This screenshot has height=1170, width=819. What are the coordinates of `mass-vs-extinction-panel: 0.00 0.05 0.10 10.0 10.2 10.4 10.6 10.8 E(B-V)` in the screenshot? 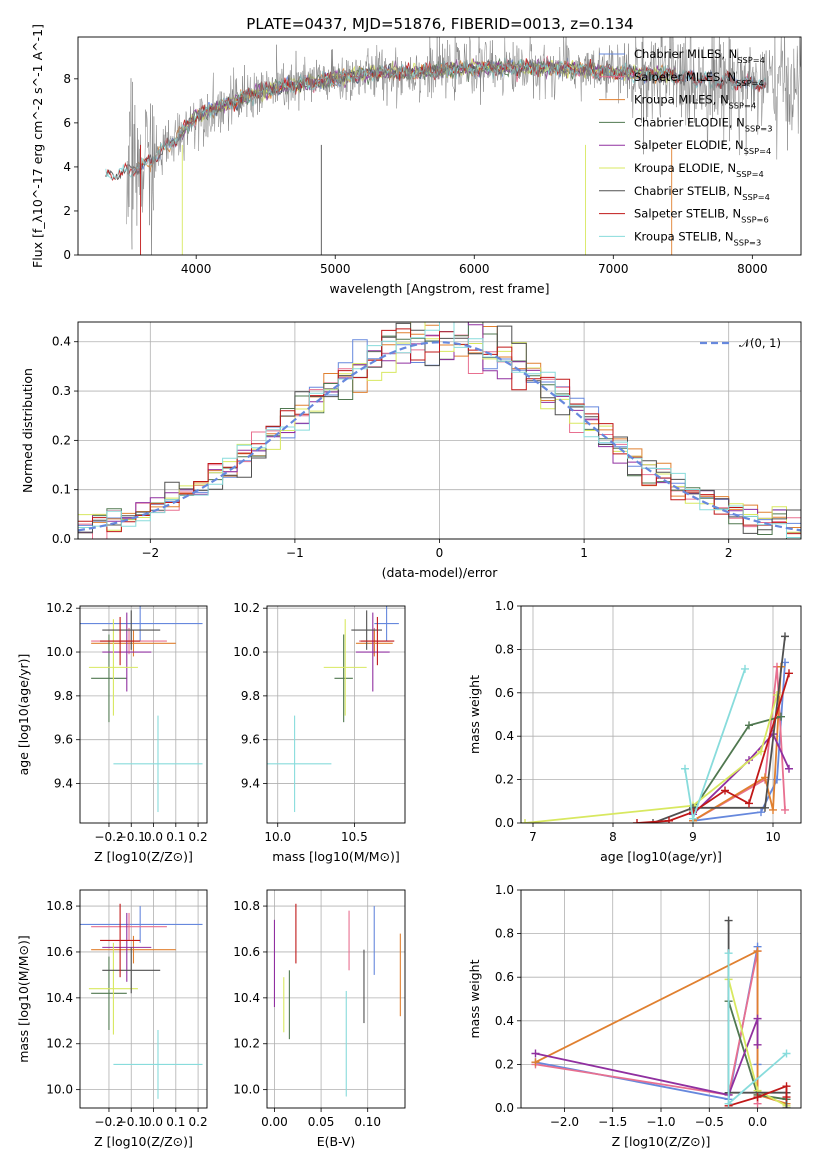 It's located at (319, 1019).